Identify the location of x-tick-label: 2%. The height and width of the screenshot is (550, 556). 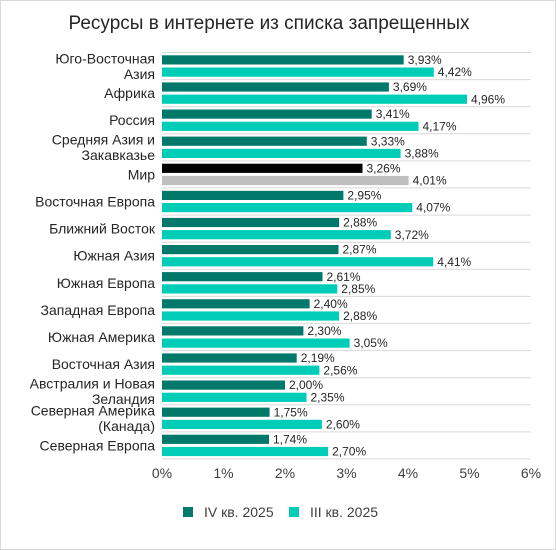
(285, 473).